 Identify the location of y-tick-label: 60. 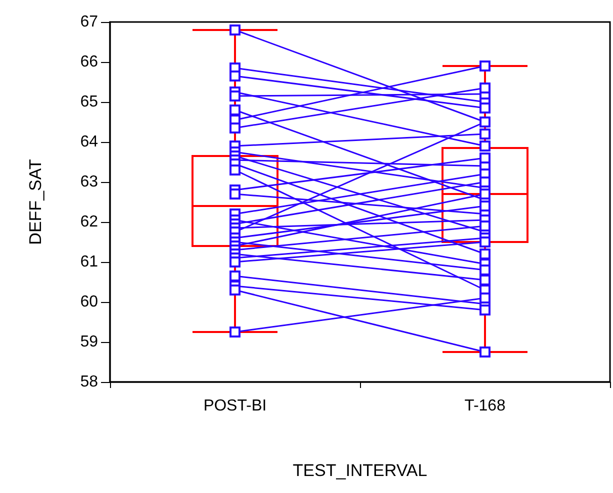
(89, 302).